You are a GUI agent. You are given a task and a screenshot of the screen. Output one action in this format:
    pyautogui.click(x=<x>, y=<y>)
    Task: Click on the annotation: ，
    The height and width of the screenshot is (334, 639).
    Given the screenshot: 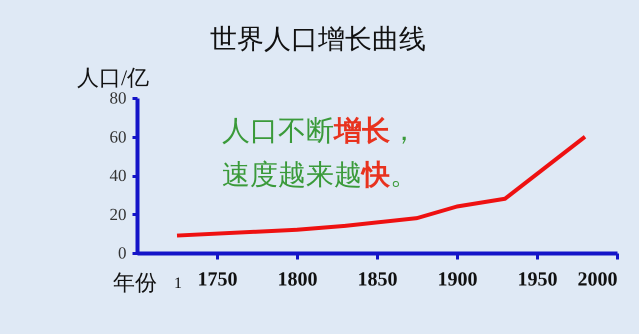 What is the action you would take?
    pyautogui.click(x=404, y=130)
    